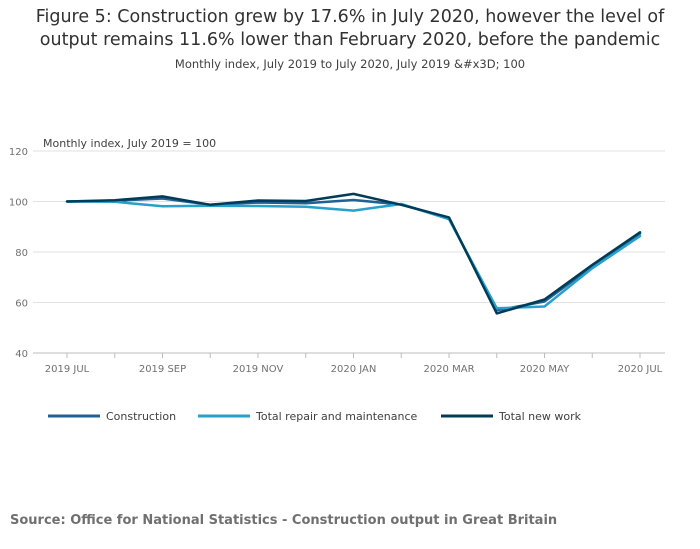 The height and width of the screenshot is (549, 700). I want to click on x-tick-label: 2019 NOV, so click(258, 369).